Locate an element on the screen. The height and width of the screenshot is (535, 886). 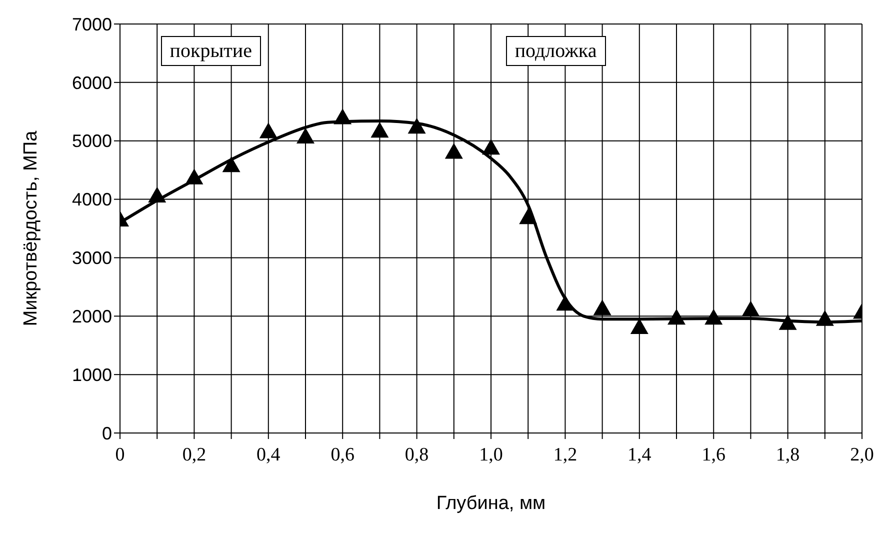
x-tick-label: 1,6 is located at coordinates (714, 455).